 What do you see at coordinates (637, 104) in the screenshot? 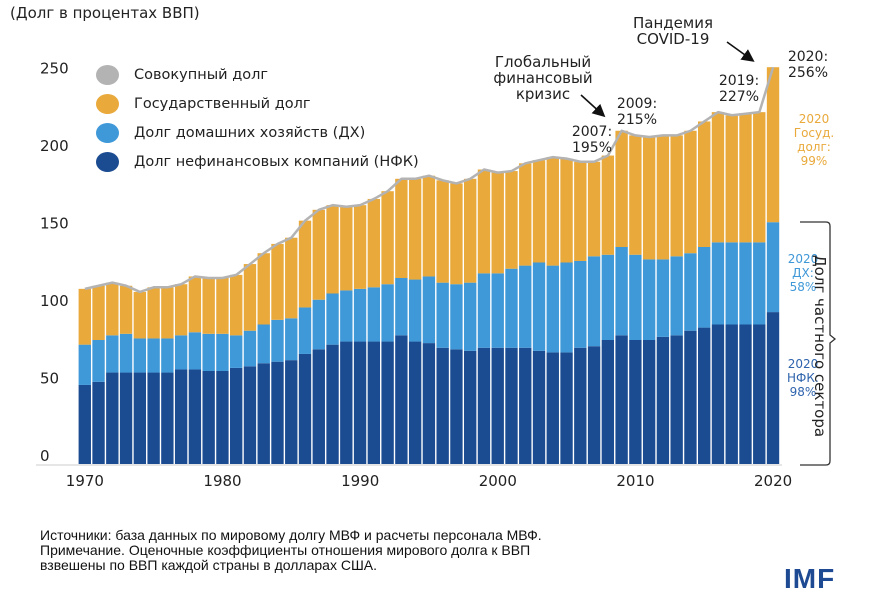
I see `annotation-line: 2009:` at bounding box center [637, 104].